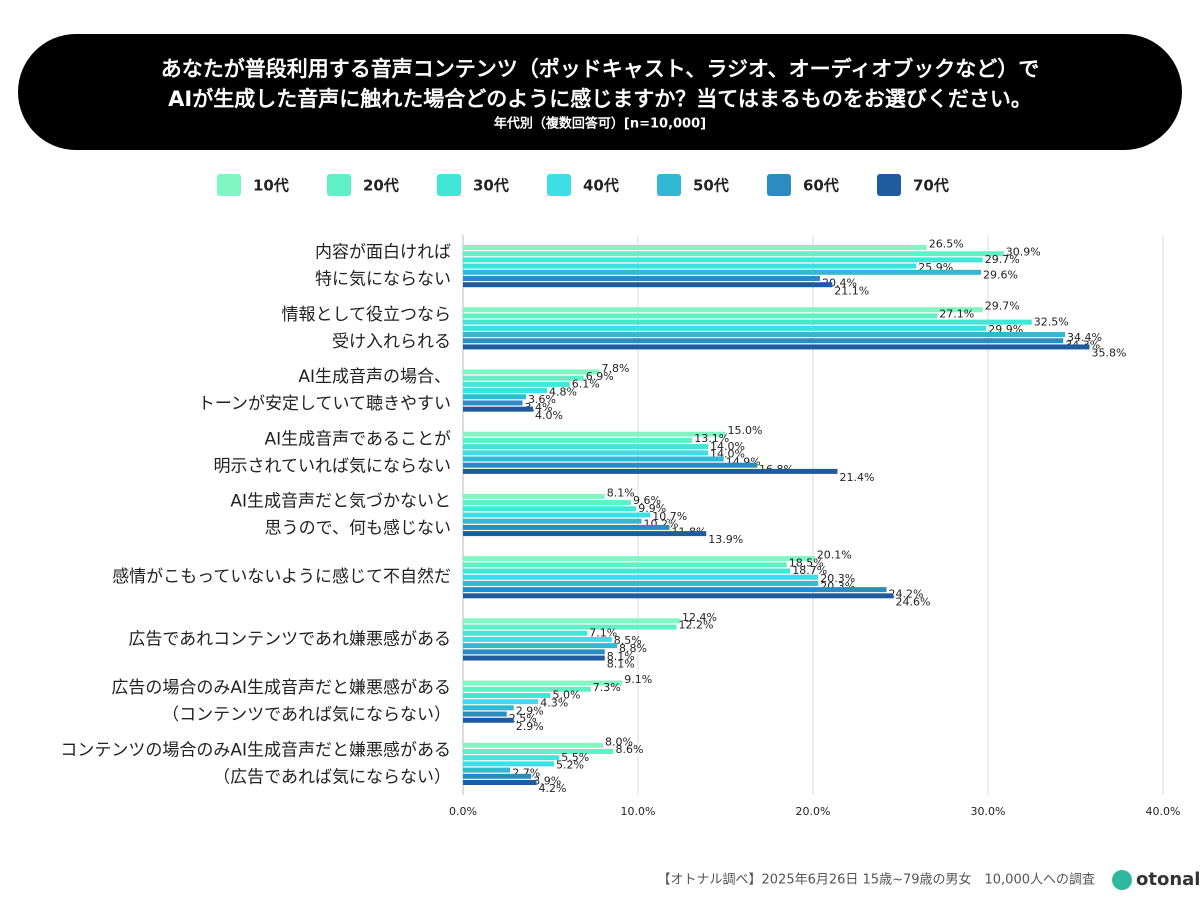 The height and width of the screenshot is (899, 1200). What do you see at coordinates (931, 186) in the screenshot?
I see `legend-label: 70代` at bounding box center [931, 186].